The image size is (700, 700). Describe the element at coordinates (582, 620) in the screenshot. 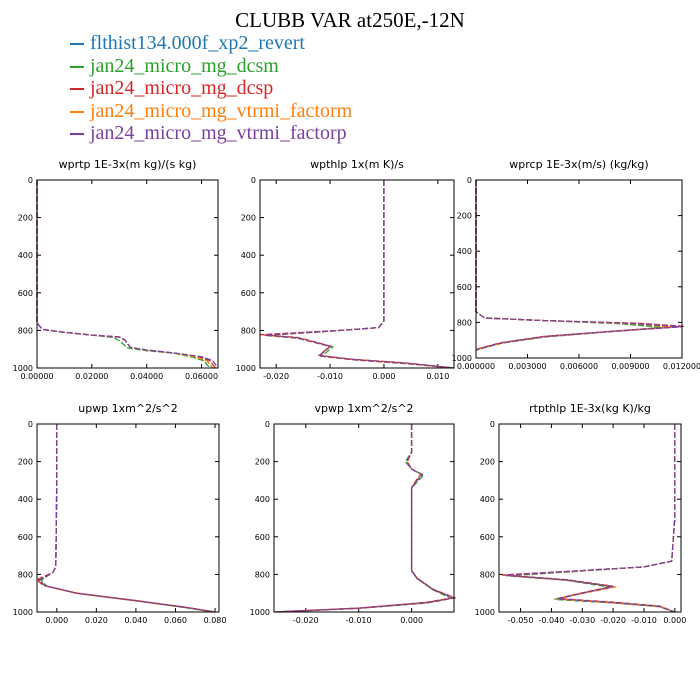

I see `x-tick-label: -0.030` at that location.